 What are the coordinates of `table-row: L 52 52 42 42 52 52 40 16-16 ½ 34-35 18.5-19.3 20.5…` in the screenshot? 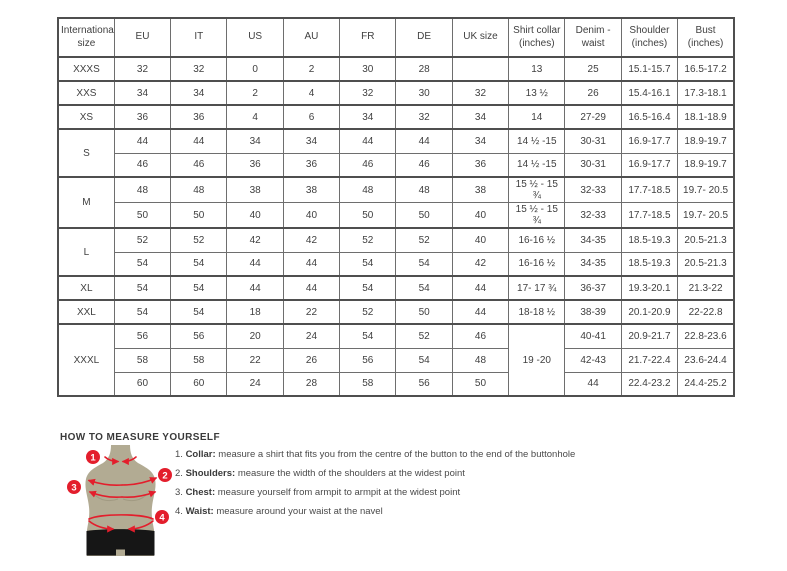 It's located at (396, 252).